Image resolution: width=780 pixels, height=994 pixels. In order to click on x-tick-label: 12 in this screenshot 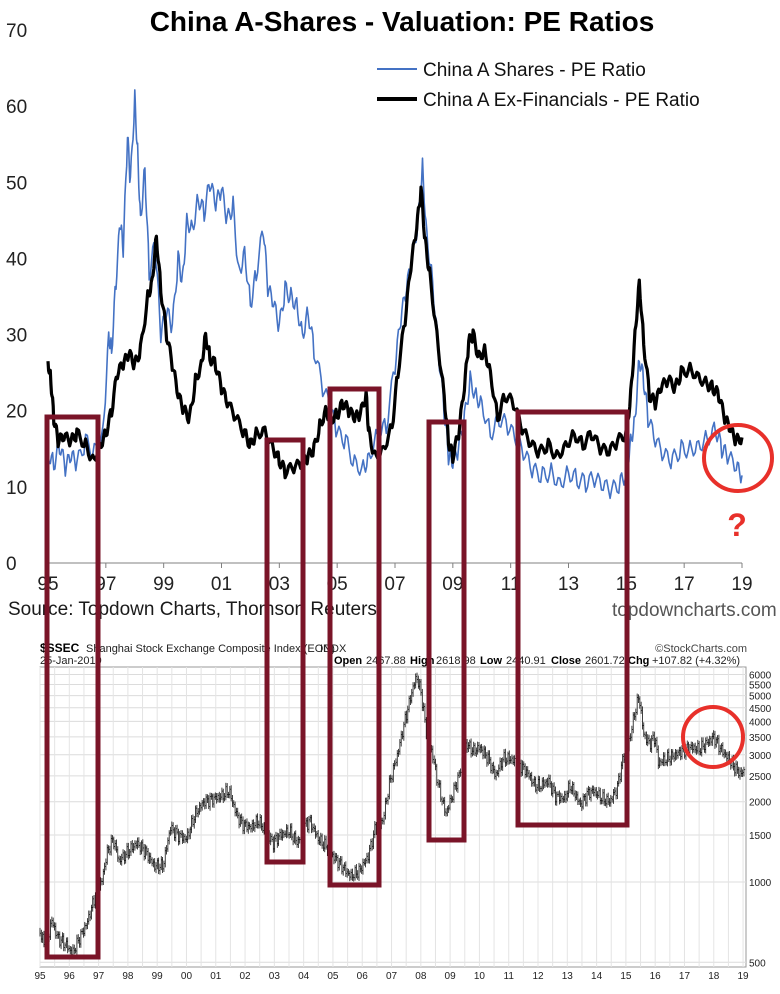, I will do `click(538, 976)`.